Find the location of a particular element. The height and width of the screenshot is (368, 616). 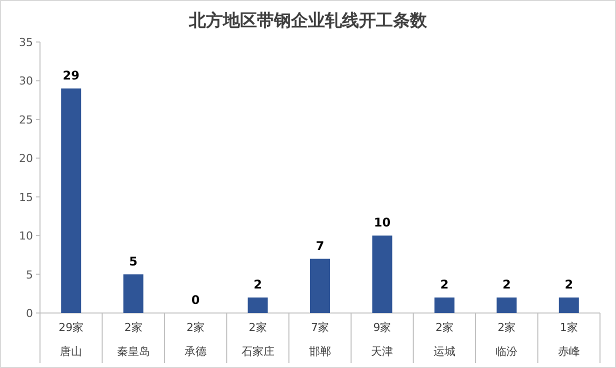

data-label: 7 is located at coordinates (320, 245).